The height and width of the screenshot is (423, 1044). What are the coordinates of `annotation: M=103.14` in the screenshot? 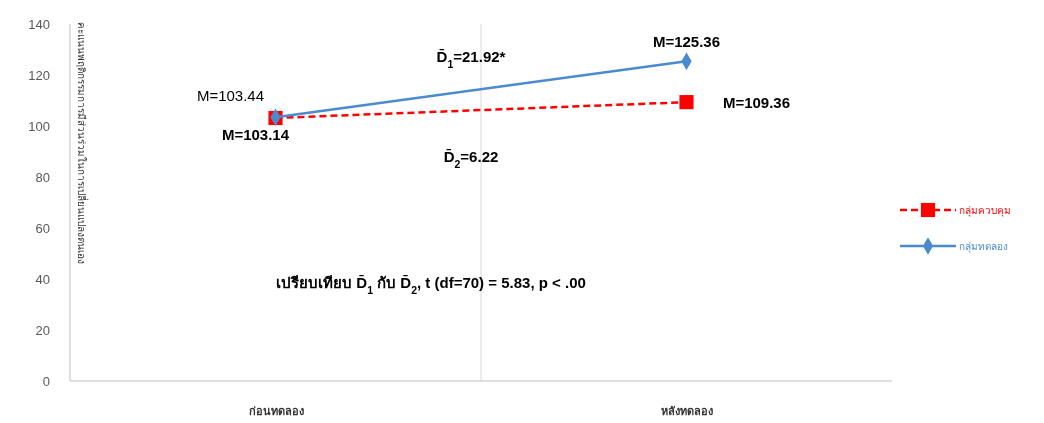 It's located at (255, 134).